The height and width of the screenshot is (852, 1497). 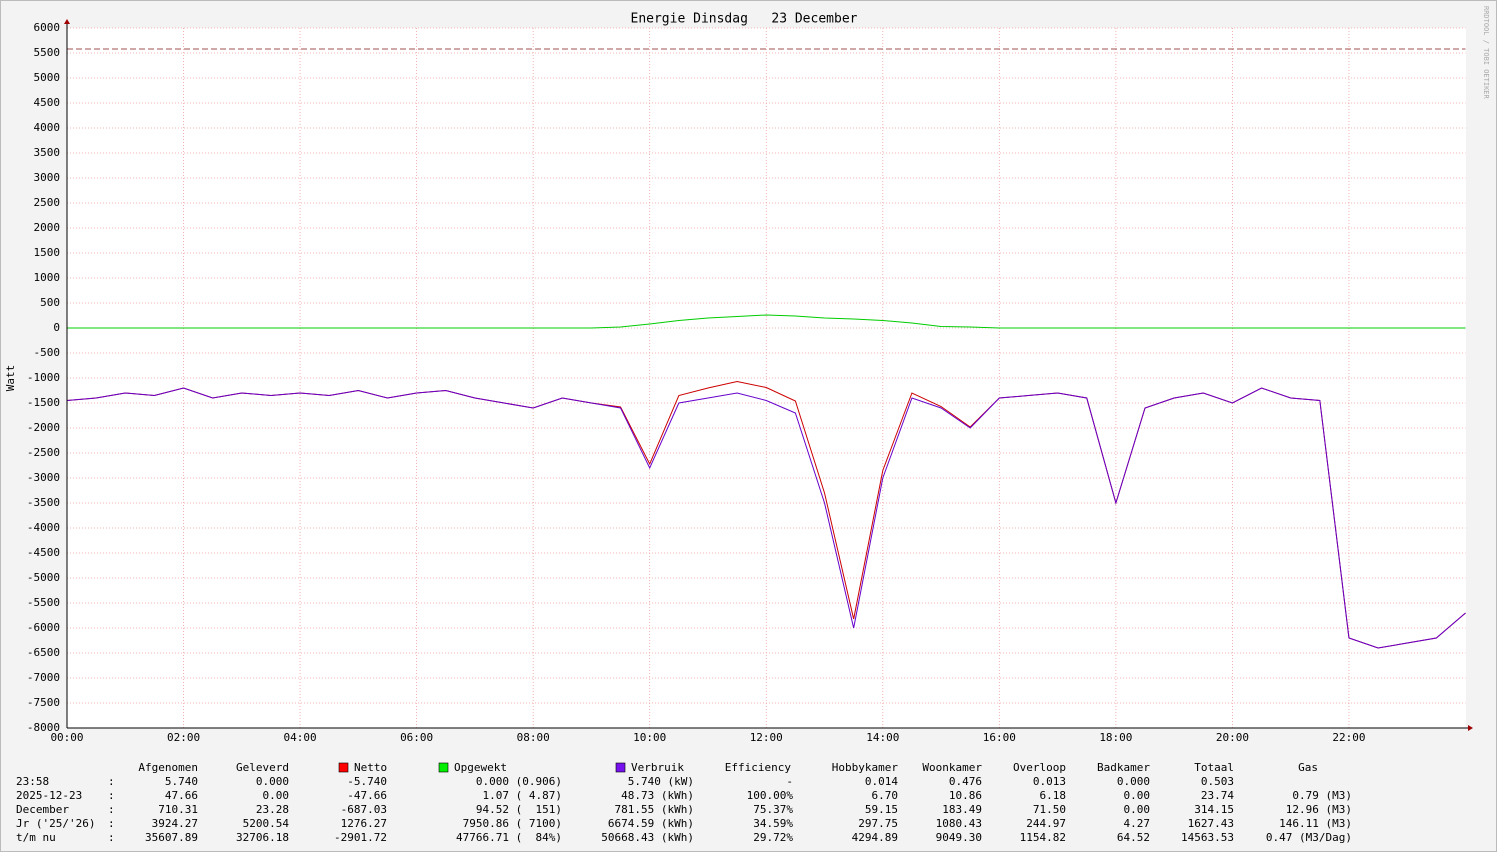 I want to click on y-tick-label: 5500, so click(x=47, y=52).